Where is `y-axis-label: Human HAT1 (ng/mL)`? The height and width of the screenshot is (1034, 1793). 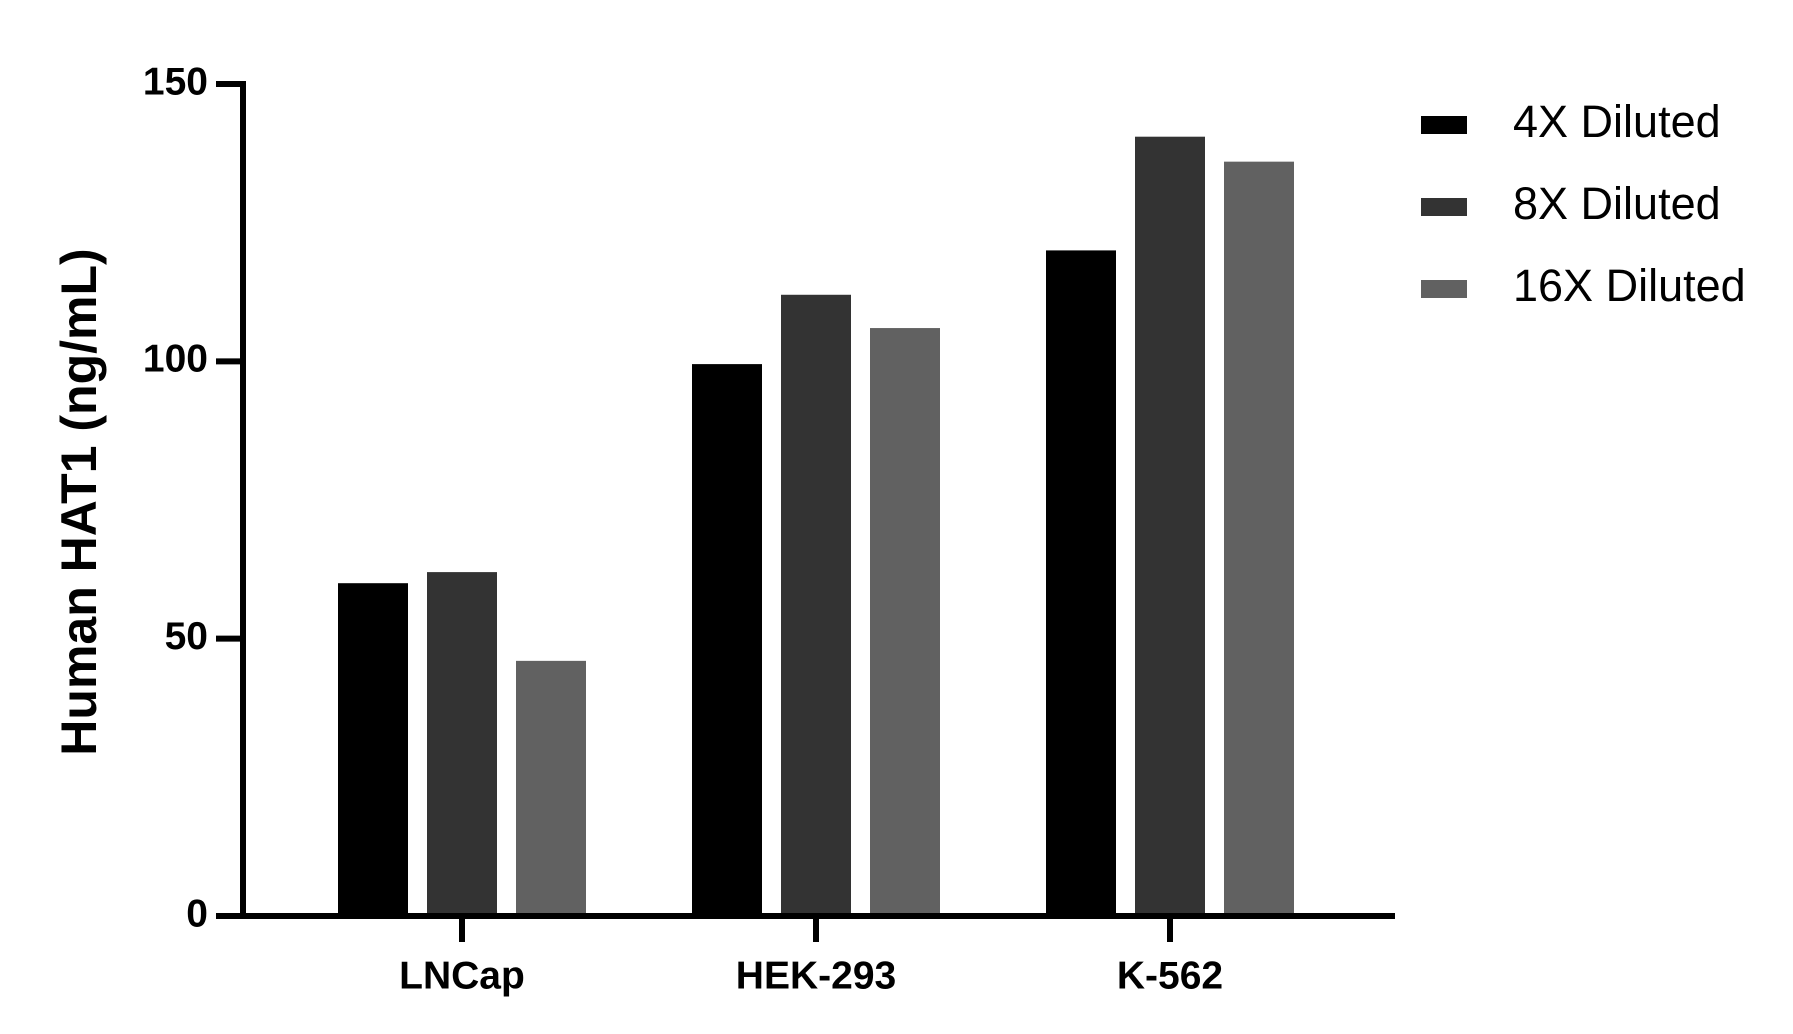 y-axis-label: Human HAT1 (ng/mL) is located at coordinates (79, 501).